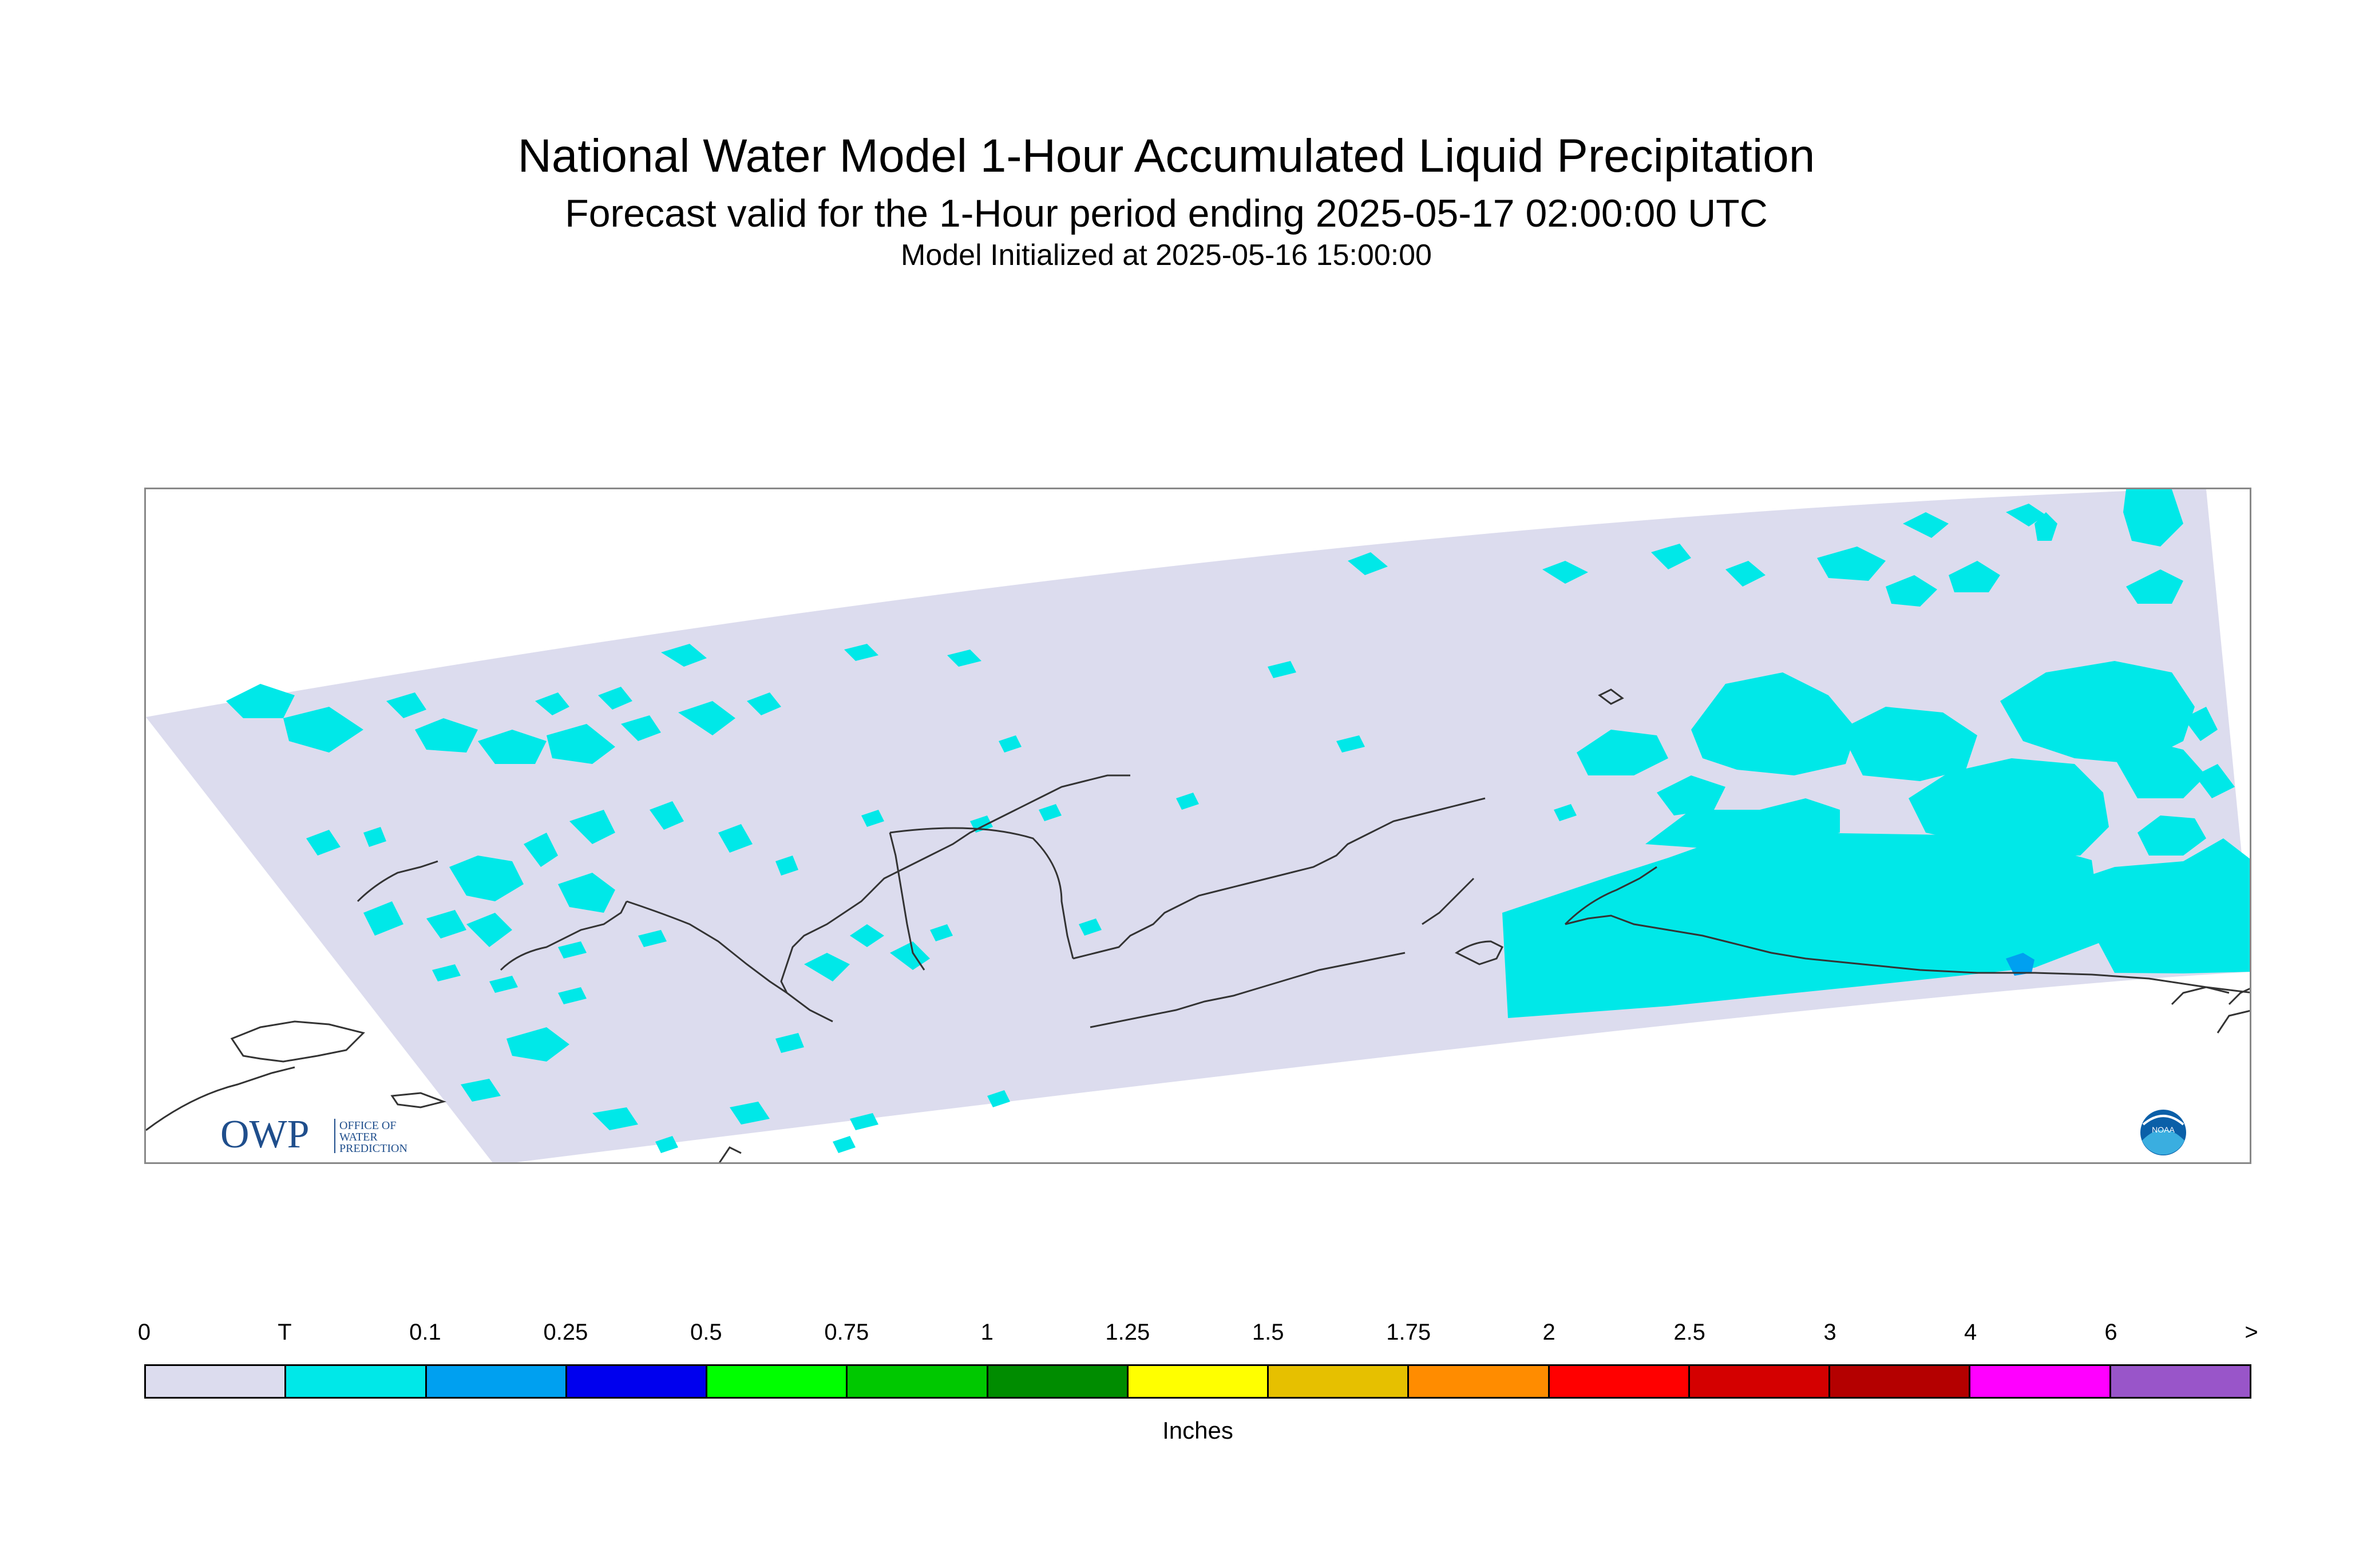 The image size is (2375, 1568). Describe the element at coordinates (1187, 1337) in the screenshot. I see `legend-tick-labels: 0 T 0.1 0.25 0.5 0.75 1 1.25 1.5 1.75 2 2.5 3 4 6 >` at that location.